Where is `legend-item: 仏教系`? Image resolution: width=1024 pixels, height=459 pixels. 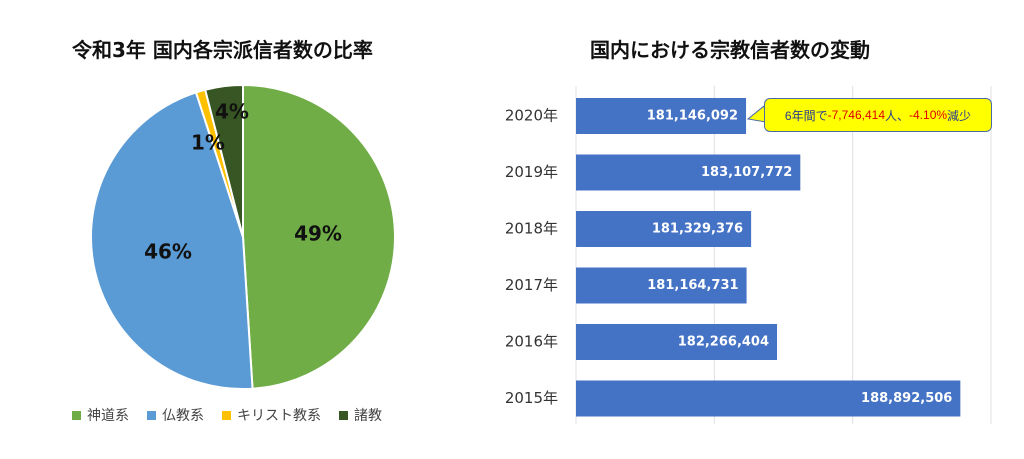 legend-item: 仏教系 is located at coordinates (175, 415).